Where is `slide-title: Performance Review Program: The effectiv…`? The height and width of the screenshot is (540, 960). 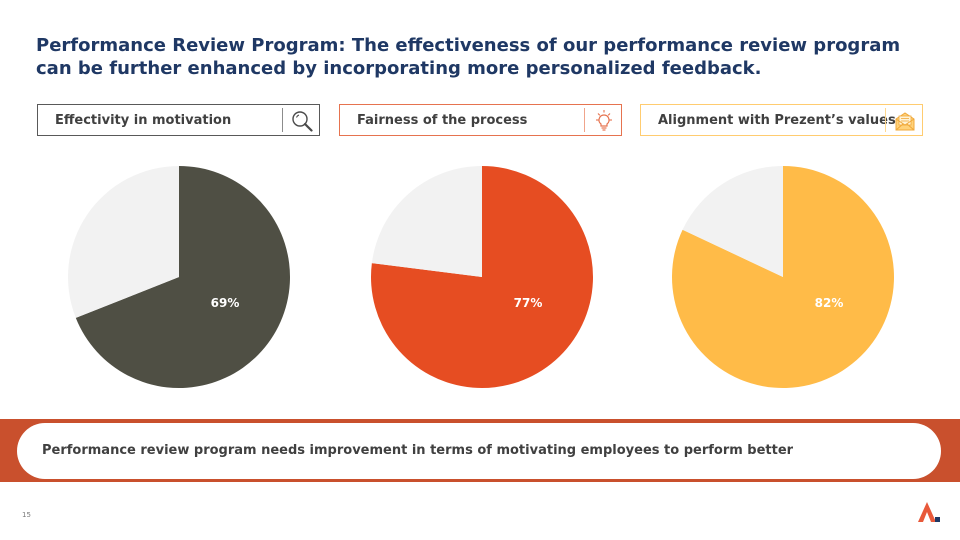
slide-title: Performance Review Program: The effectiv… is located at coordinates (476, 57).